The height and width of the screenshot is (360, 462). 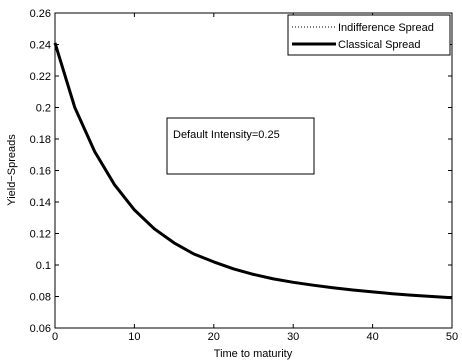 I want to click on y-tick-label: 0.26, so click(x=40, y=14).